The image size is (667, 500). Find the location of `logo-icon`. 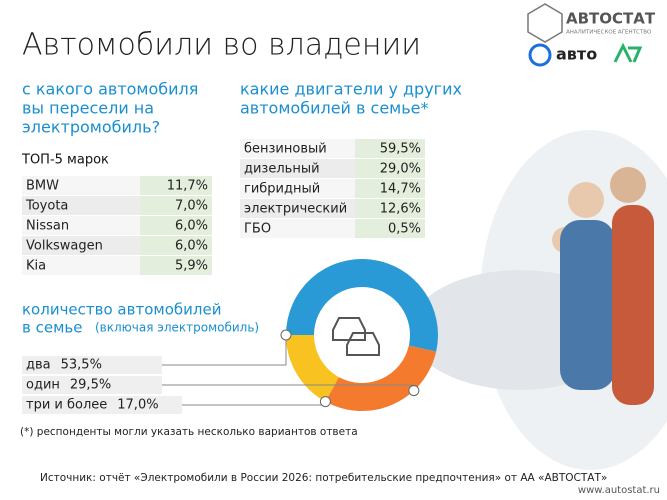

logo-icon is located at coordinates (545, 23).